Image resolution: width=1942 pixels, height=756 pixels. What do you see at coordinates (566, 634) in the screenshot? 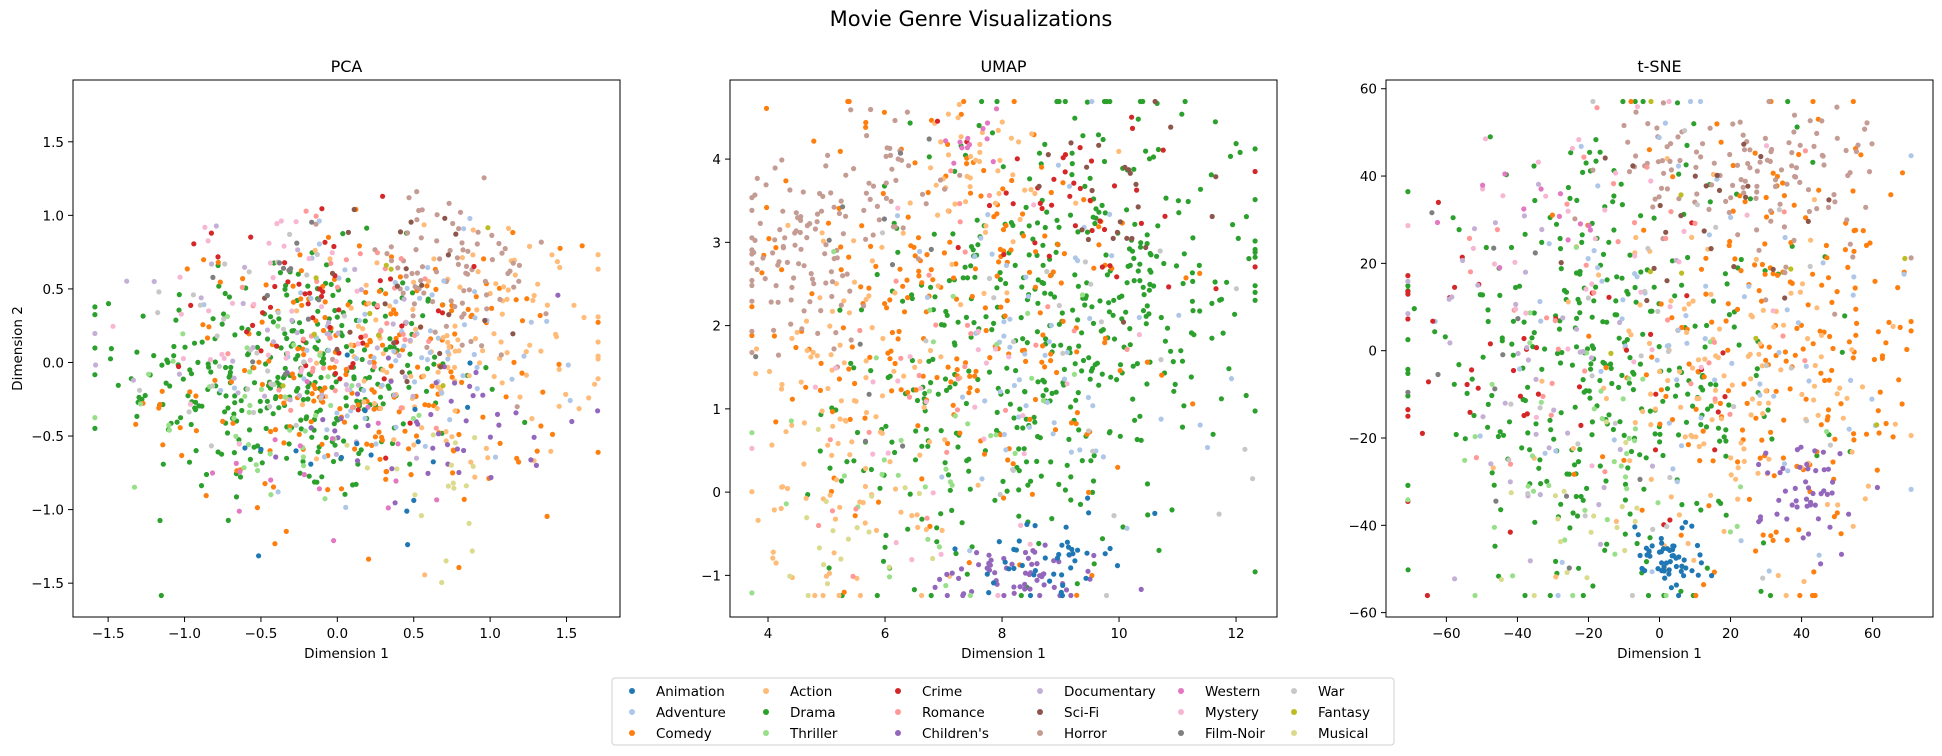
I see `x-tick-label: 1.5` at bounding box center [566, 634].